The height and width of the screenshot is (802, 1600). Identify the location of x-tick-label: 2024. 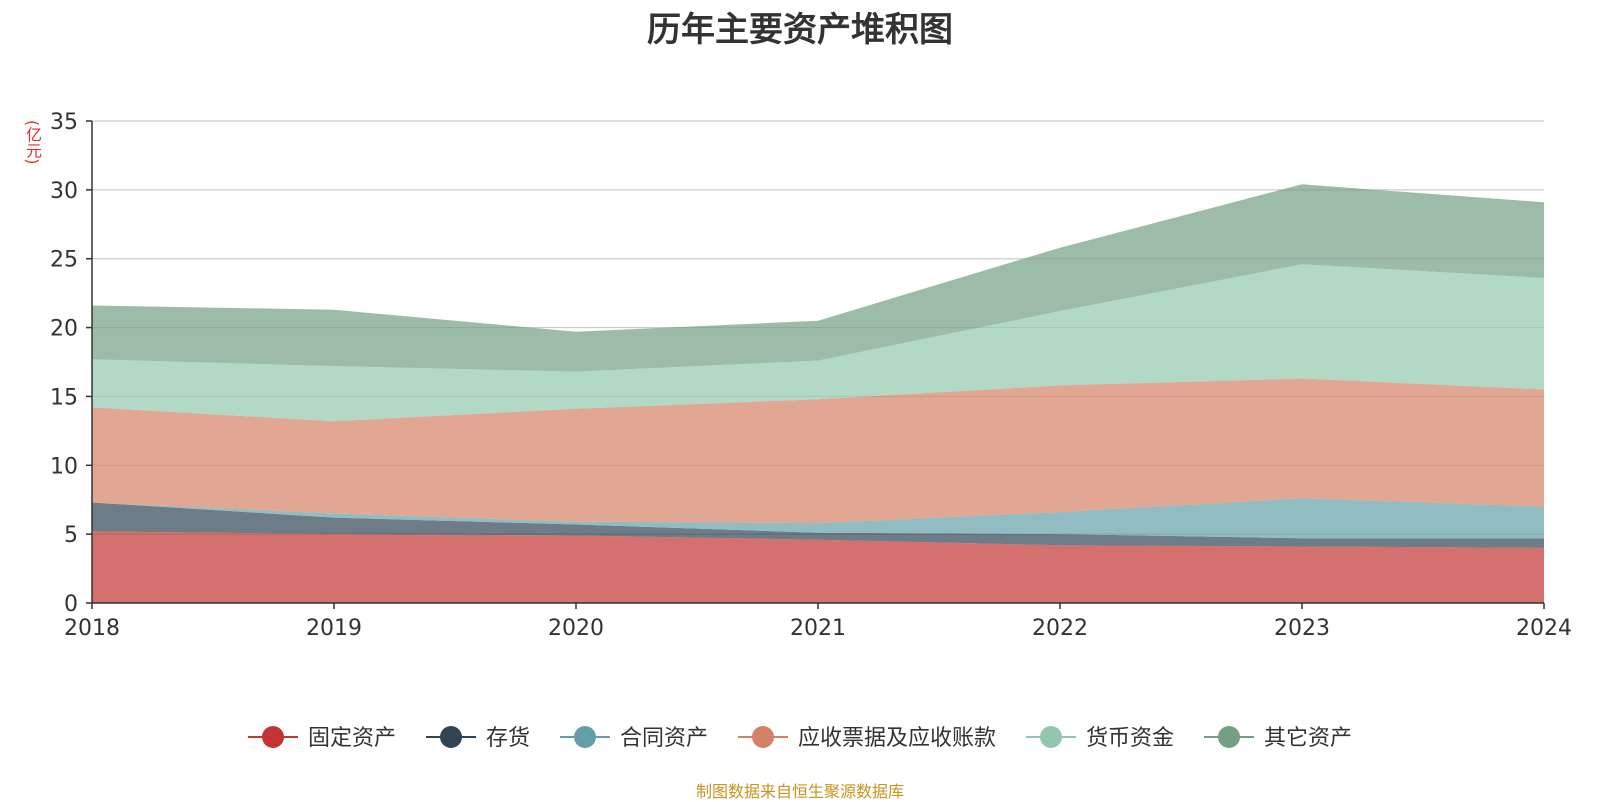
(1544, 628).